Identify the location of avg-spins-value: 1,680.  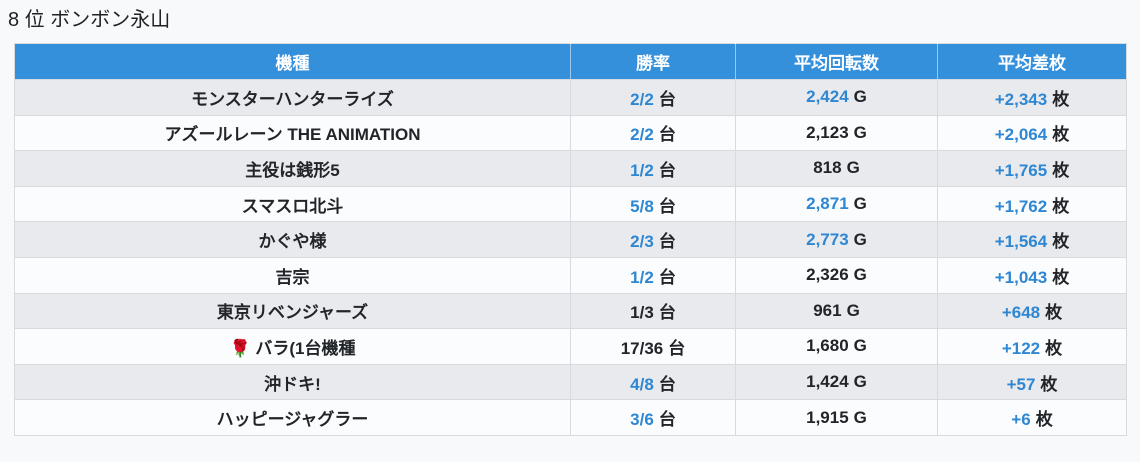
(827, 346).